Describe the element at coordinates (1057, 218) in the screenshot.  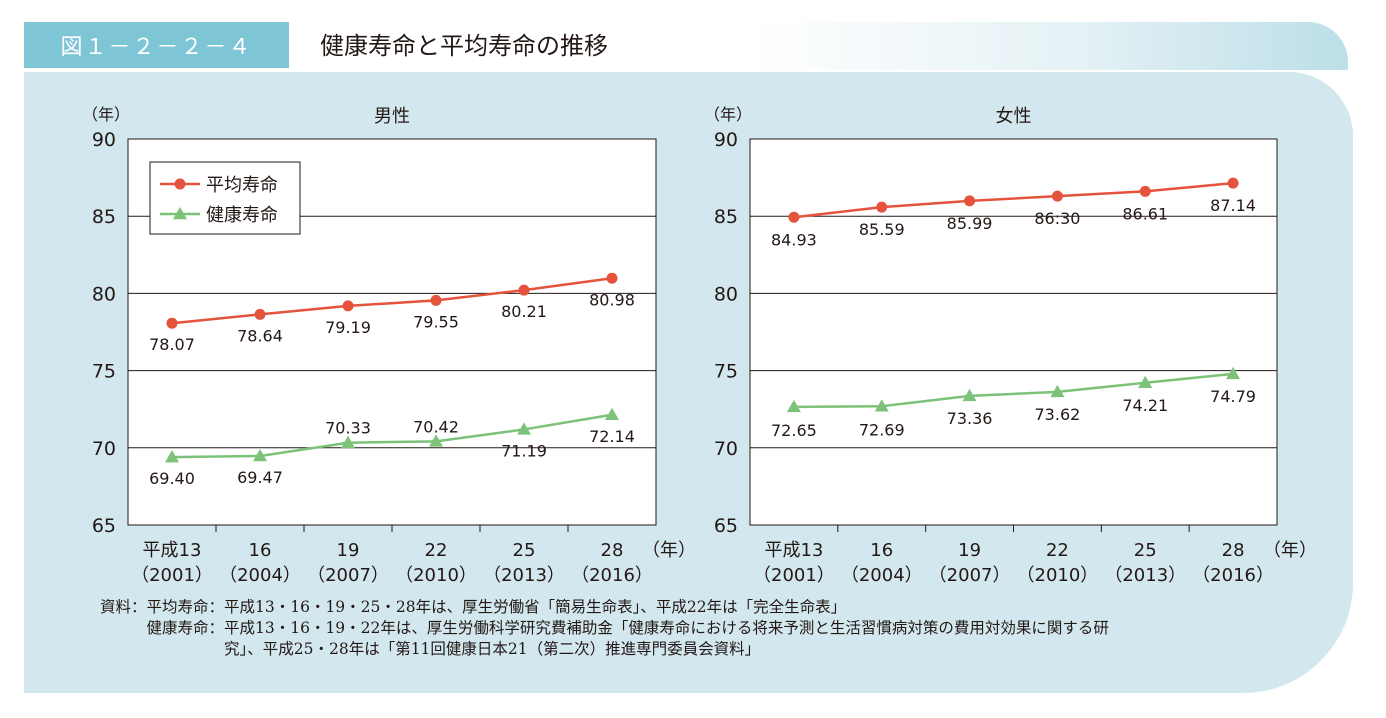
I see `data-label-average: 86:30` at that location.